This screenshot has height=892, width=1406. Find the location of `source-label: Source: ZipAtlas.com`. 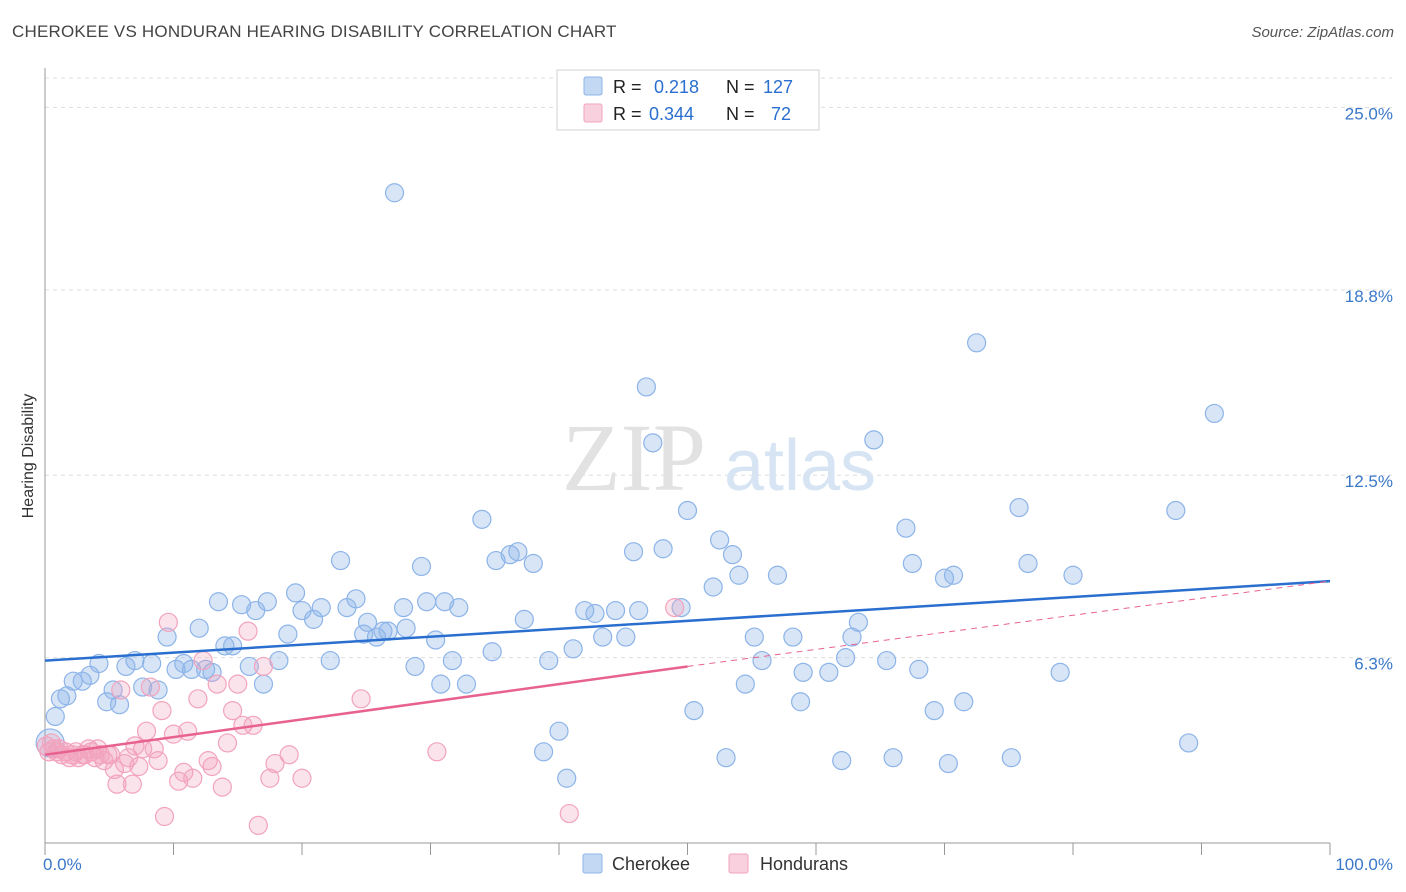

source-label: Source: ZipAtlas.com is located at coordinates (1322, 32).